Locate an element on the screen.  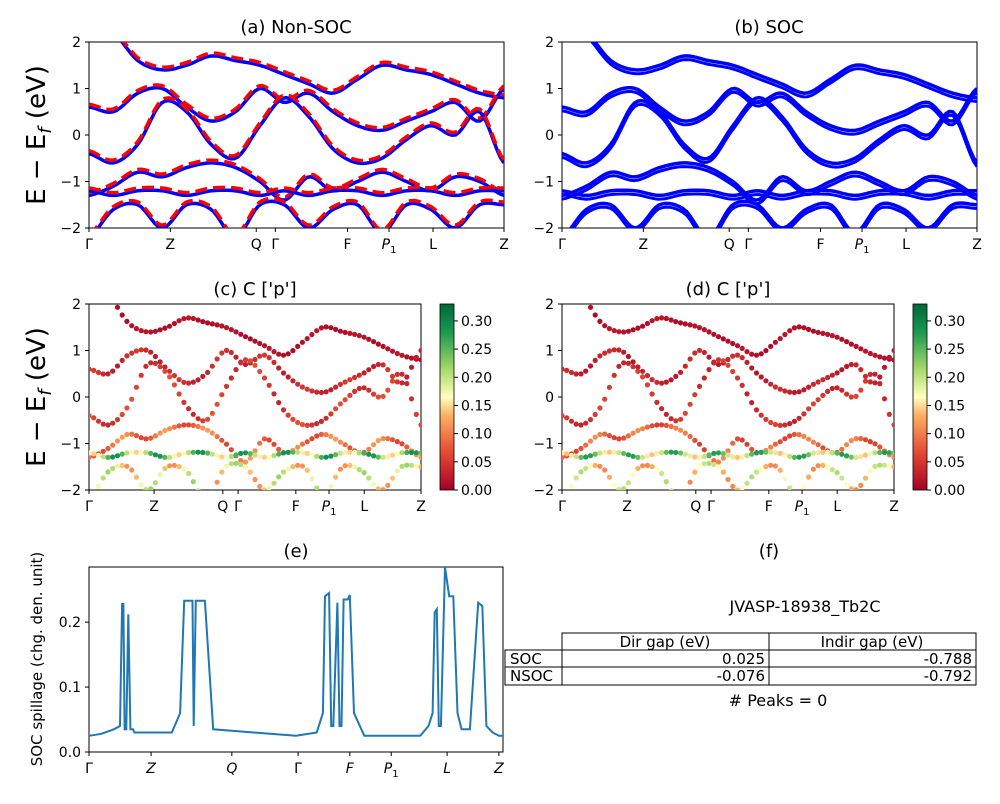
y-tick-label: 2 is located at coordinates (549, 43).